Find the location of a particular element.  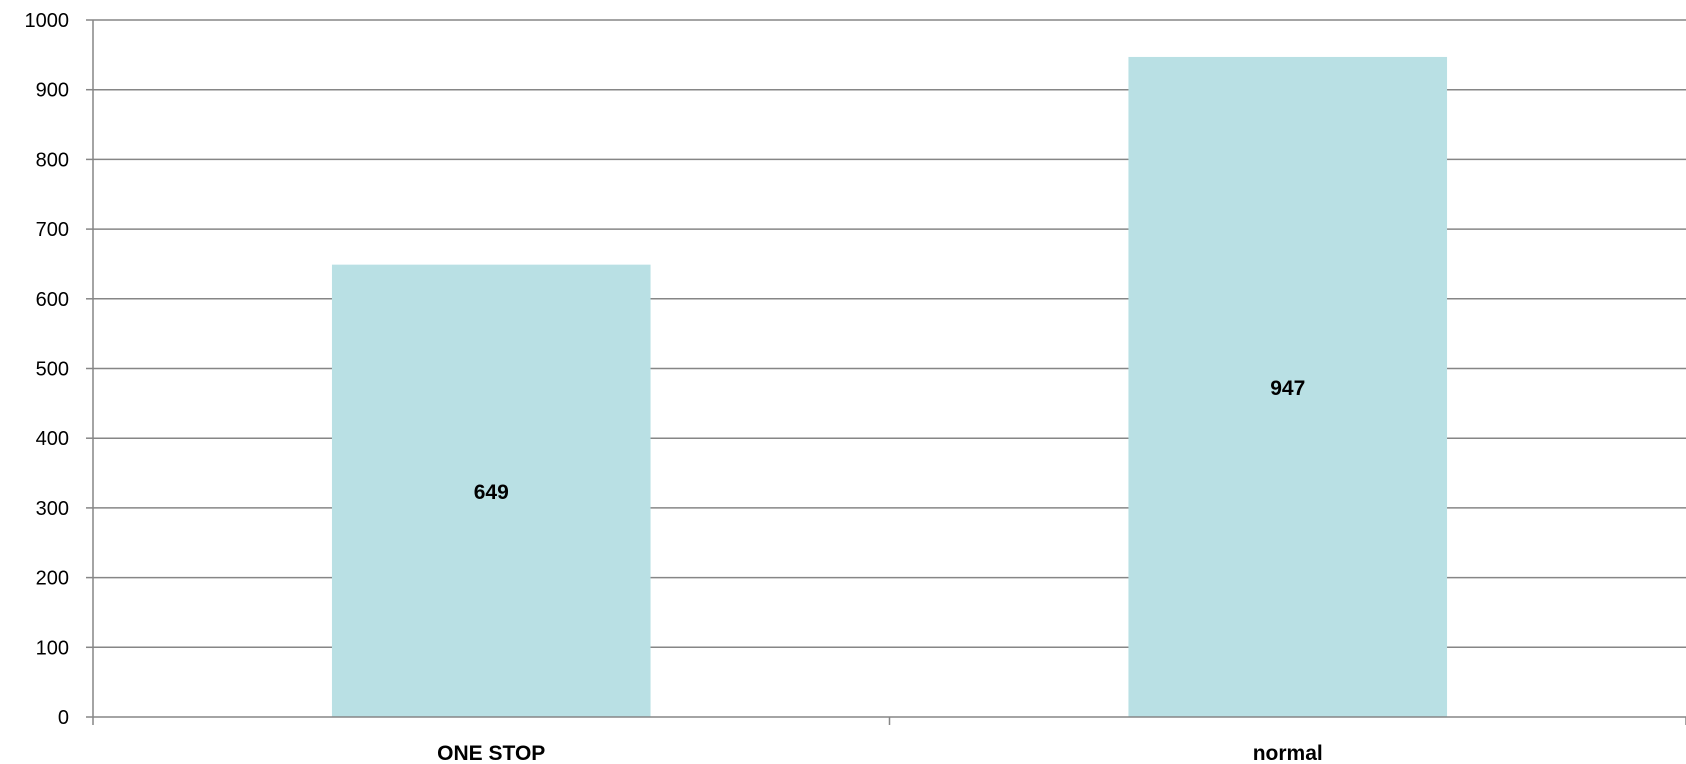

y-tick-label: 400 is located at coordinates (52, 439).